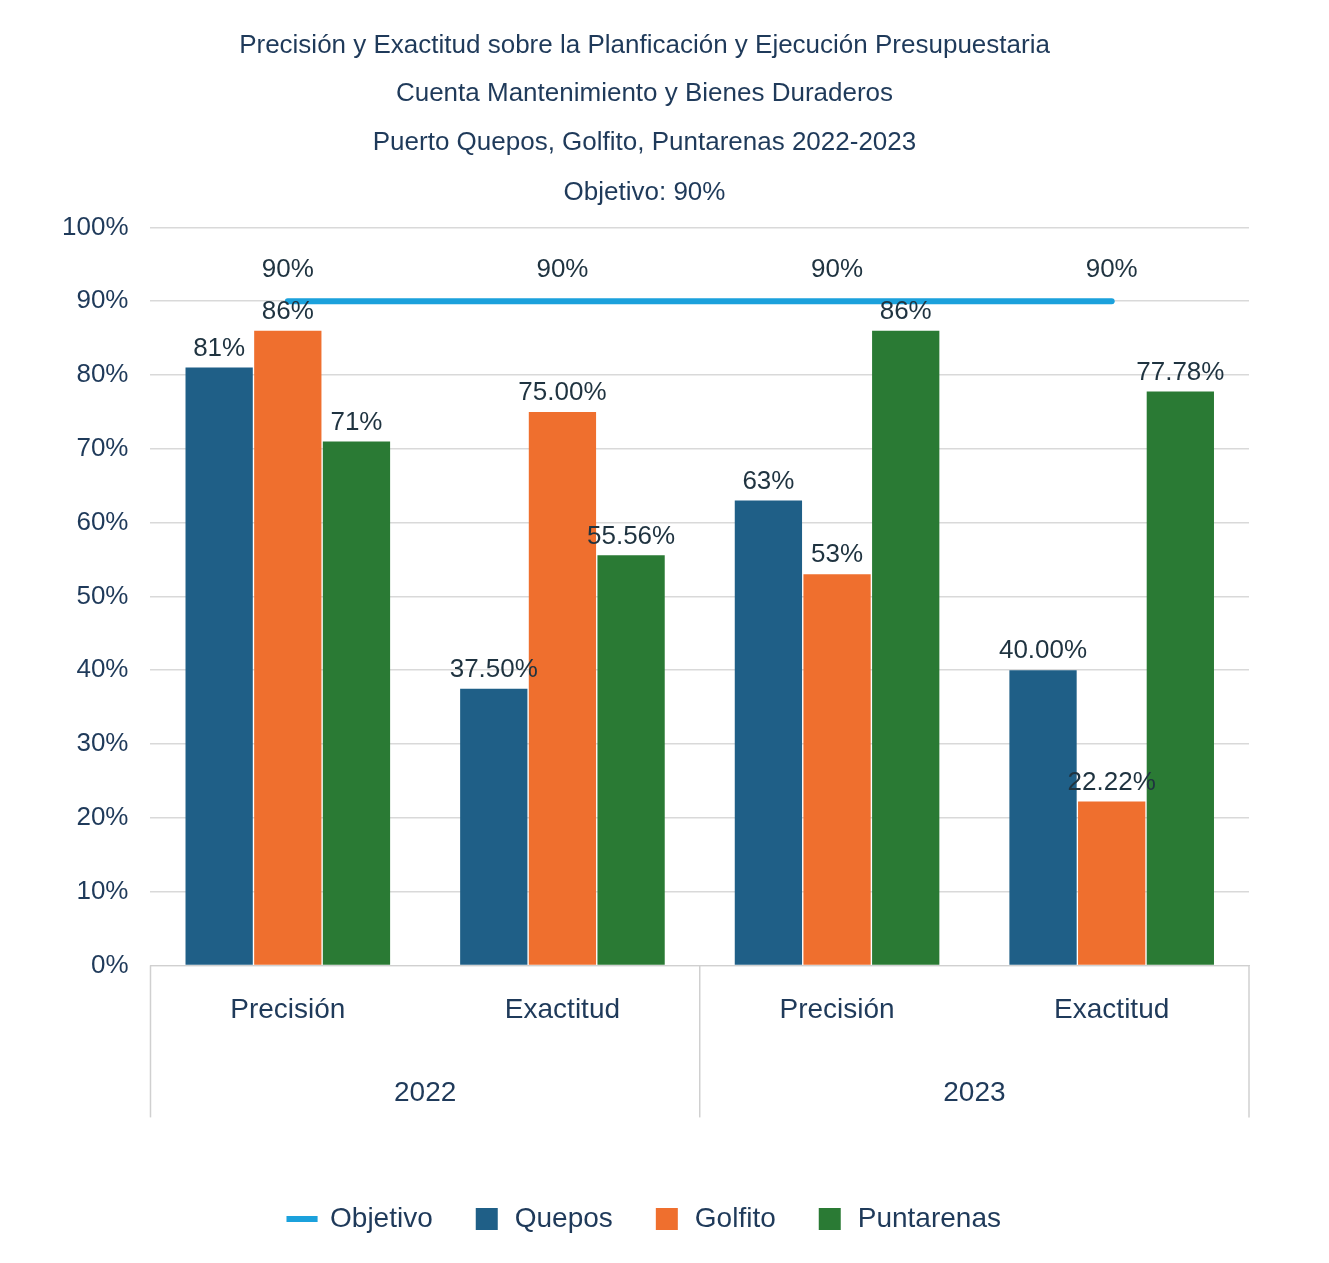 The image size is (1329, 1263). I want to click on data-label: 71%, so click(356, 420).